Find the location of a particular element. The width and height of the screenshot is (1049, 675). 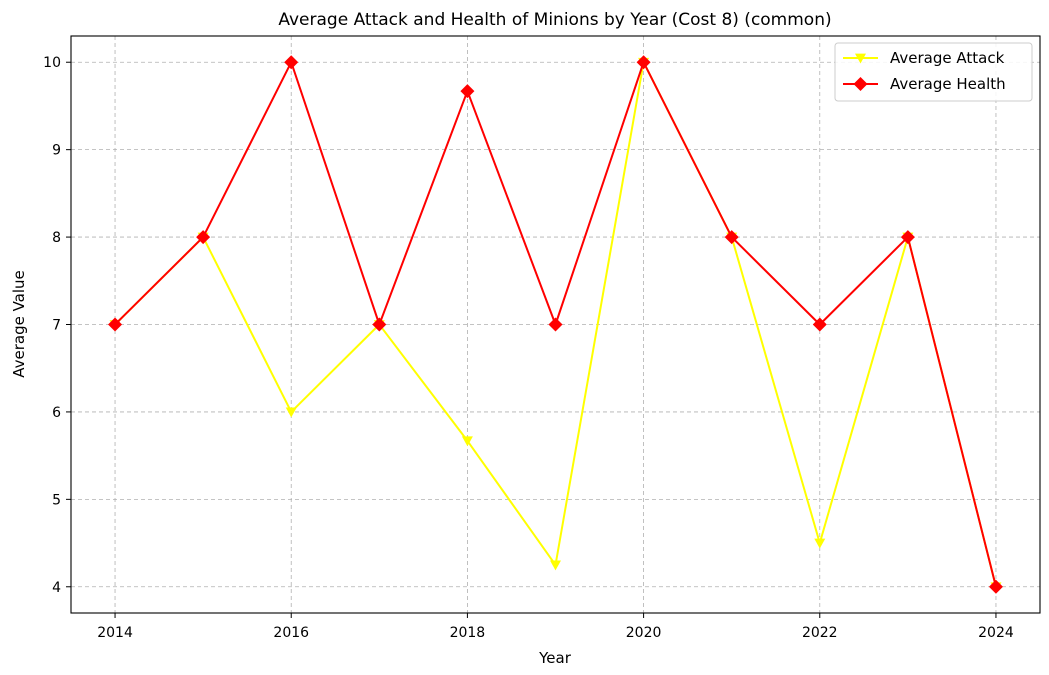

legend-box is located at coordinates (933, 72).